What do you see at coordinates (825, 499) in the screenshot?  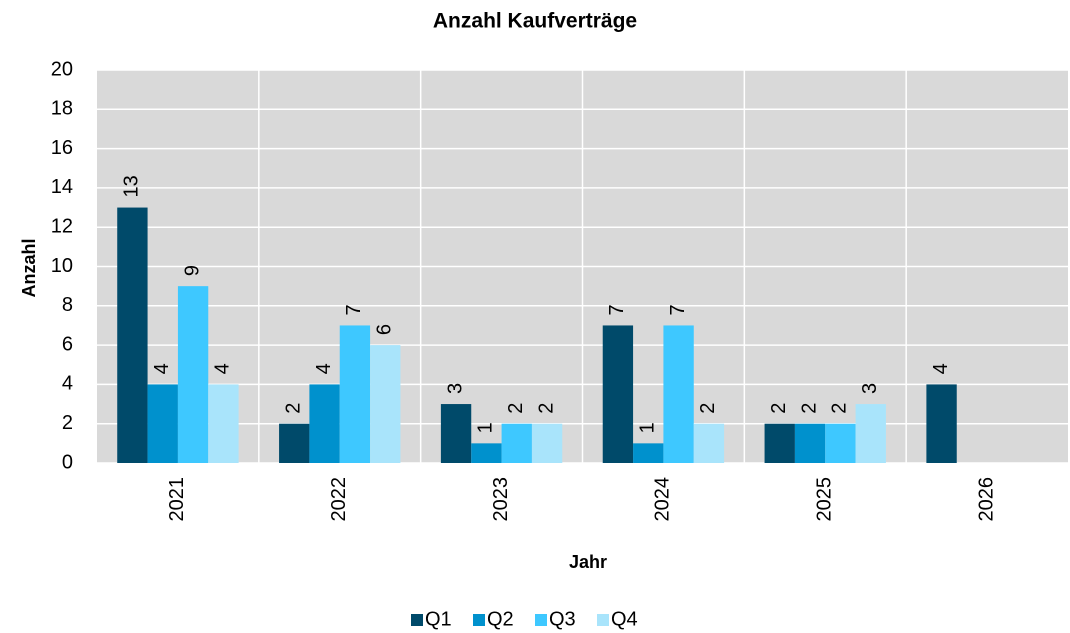 I see `x-tick-label: 2025` at bounding box center [825, 499].